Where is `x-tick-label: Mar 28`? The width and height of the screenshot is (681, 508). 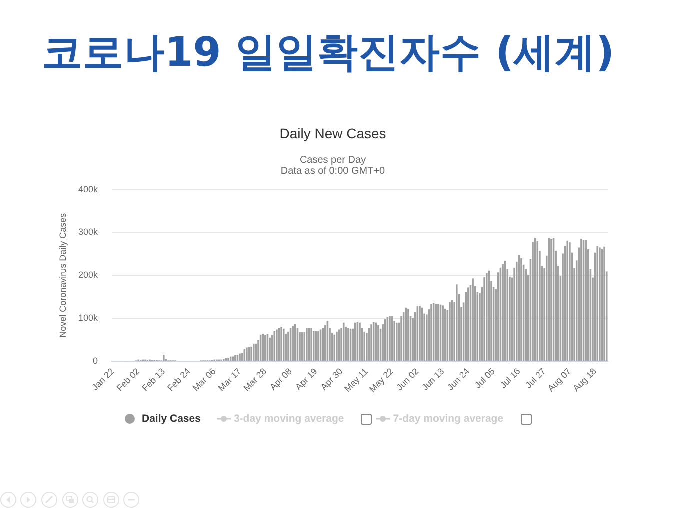 x-tick-label: Mar 28 is located at coordinates (255, 380).